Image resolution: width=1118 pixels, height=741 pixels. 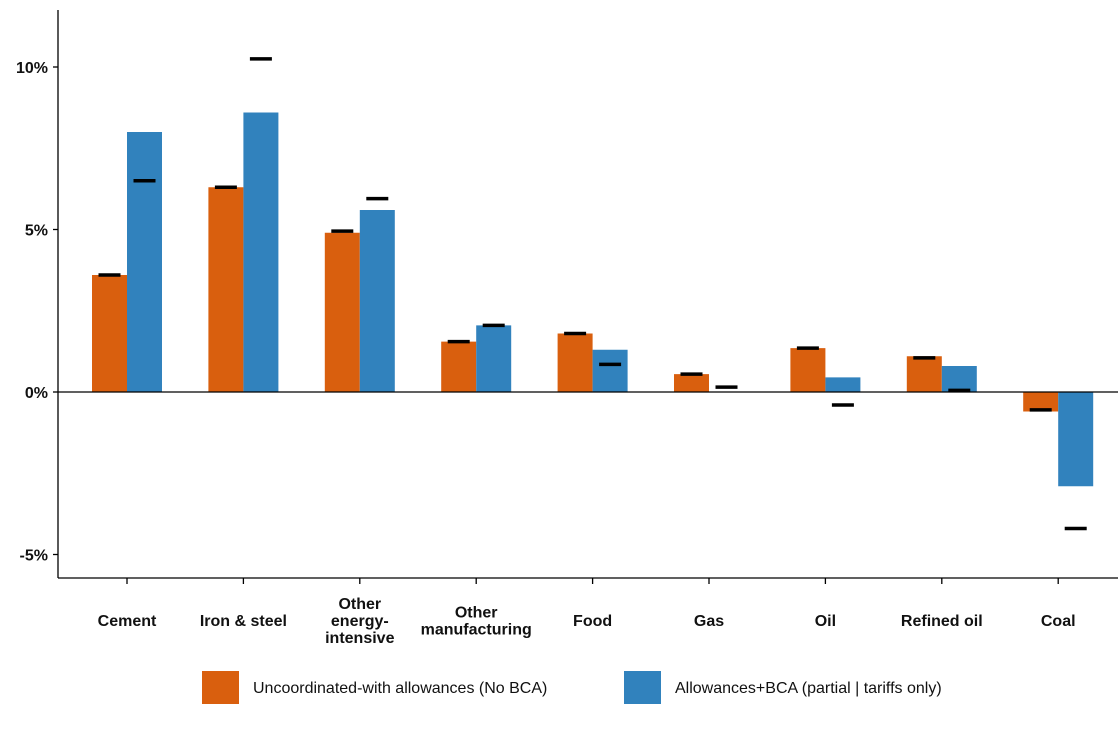 What do you see at coordinates (825, 621) in the screenshot?
I see `category-label: Oil` at bounding box center [825, 621].